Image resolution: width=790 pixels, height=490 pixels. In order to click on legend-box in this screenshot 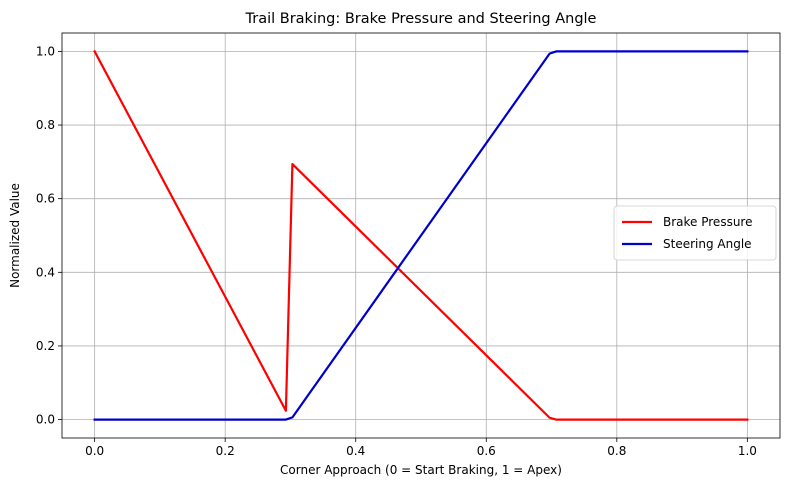, I will do `click(695, 233)`.